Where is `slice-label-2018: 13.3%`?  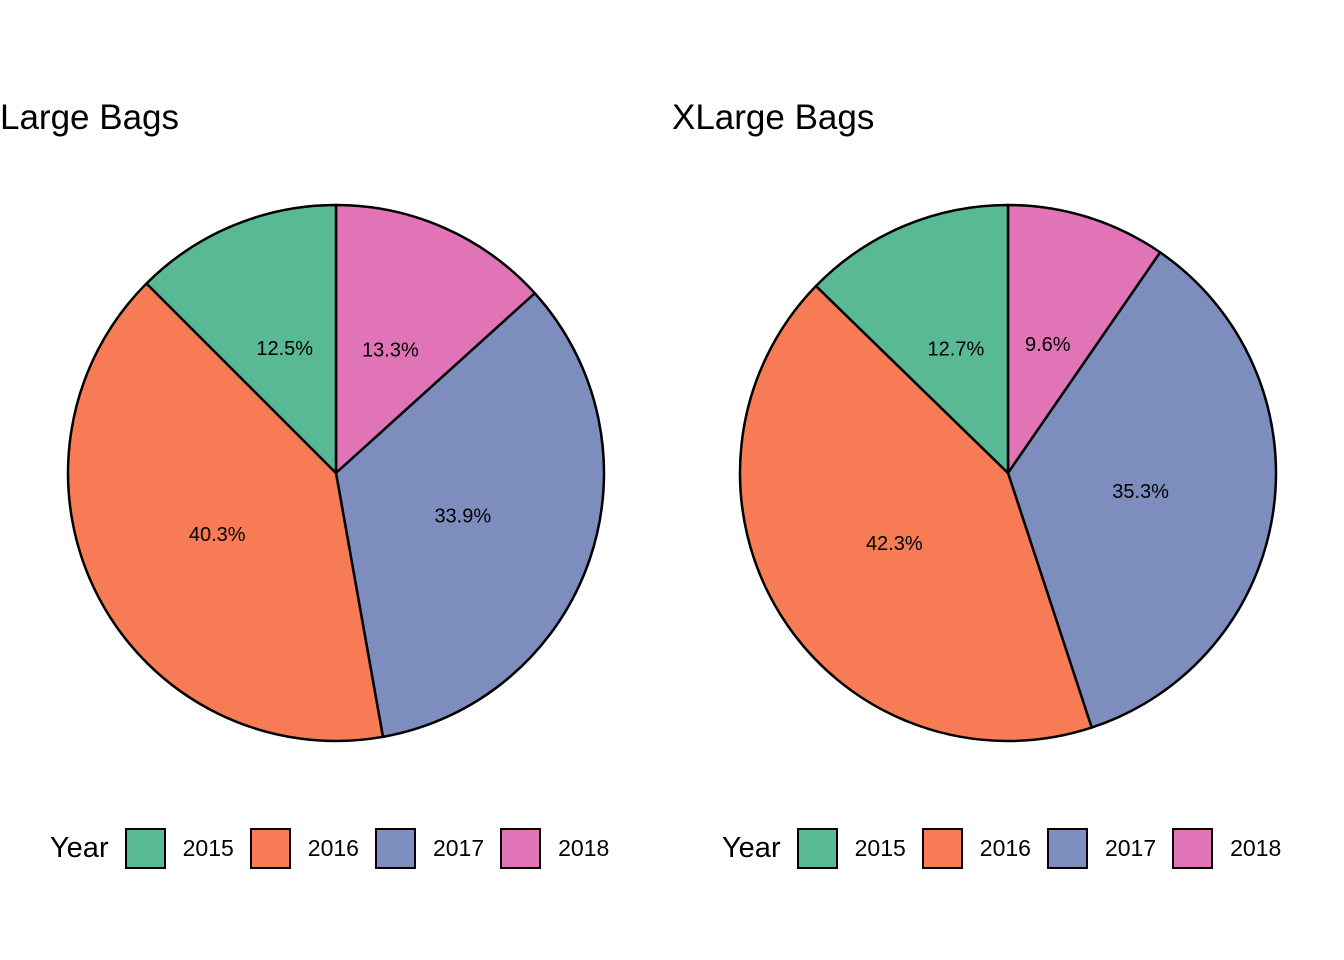 slice-label-2018: 13.3% is located at coordinates (390, 351).